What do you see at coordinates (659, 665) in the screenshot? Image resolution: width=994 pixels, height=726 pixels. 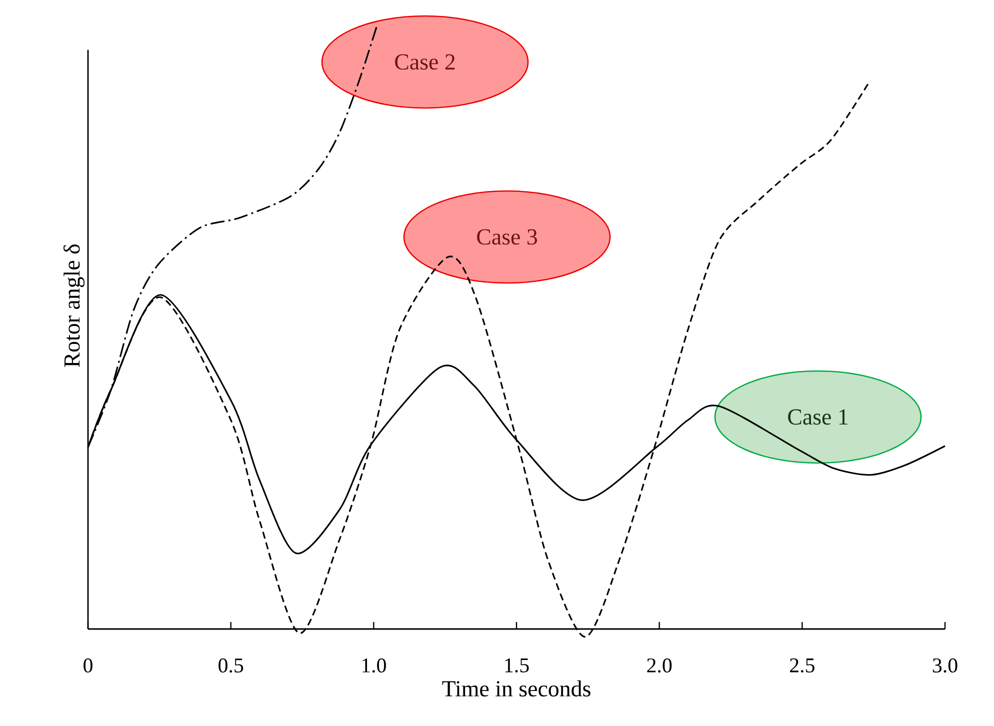 I see `x-tick-label: 2.0` at bounding box center [659, 665].